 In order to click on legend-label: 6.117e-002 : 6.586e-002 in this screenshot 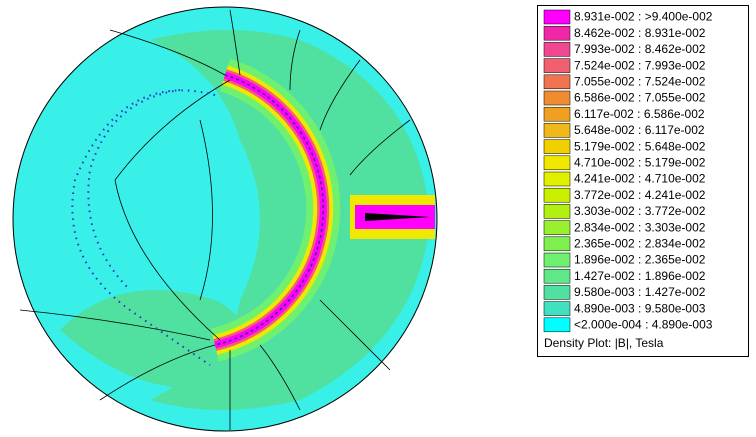, I will do `click(639, 114)`.